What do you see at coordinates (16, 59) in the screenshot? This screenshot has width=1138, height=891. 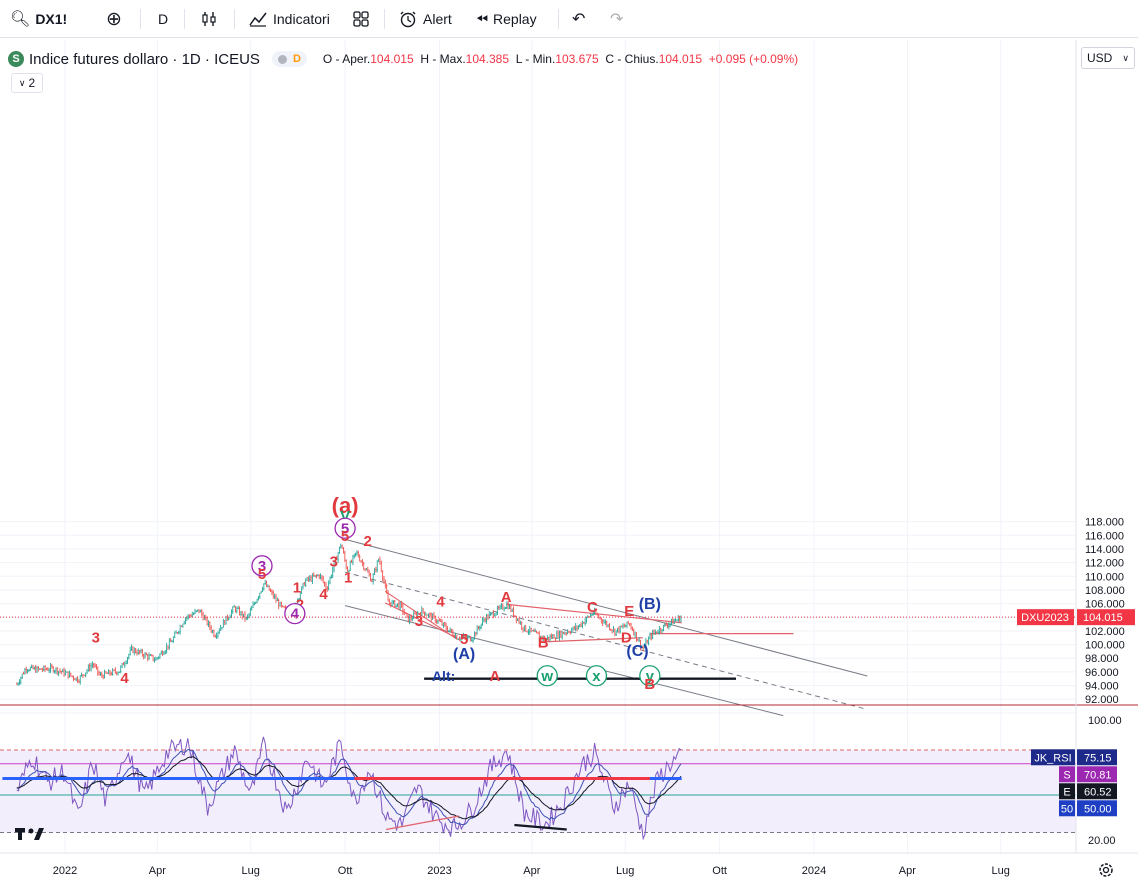 I see `exchange-logo: S` at bounding box center [16, 59].